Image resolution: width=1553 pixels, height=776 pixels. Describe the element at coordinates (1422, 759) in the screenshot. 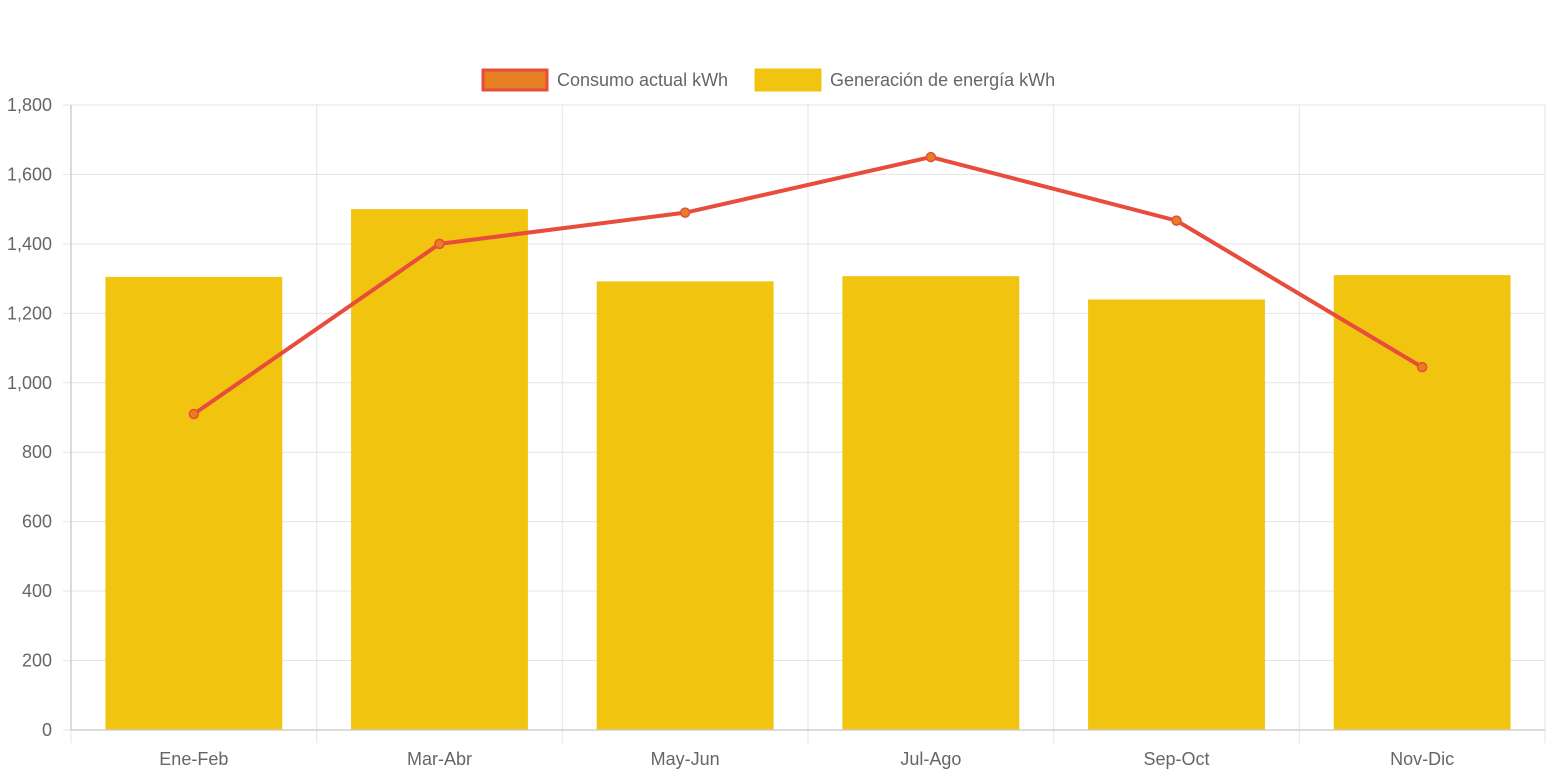

I see `x-tick-label: Nov-Dic` at that location.